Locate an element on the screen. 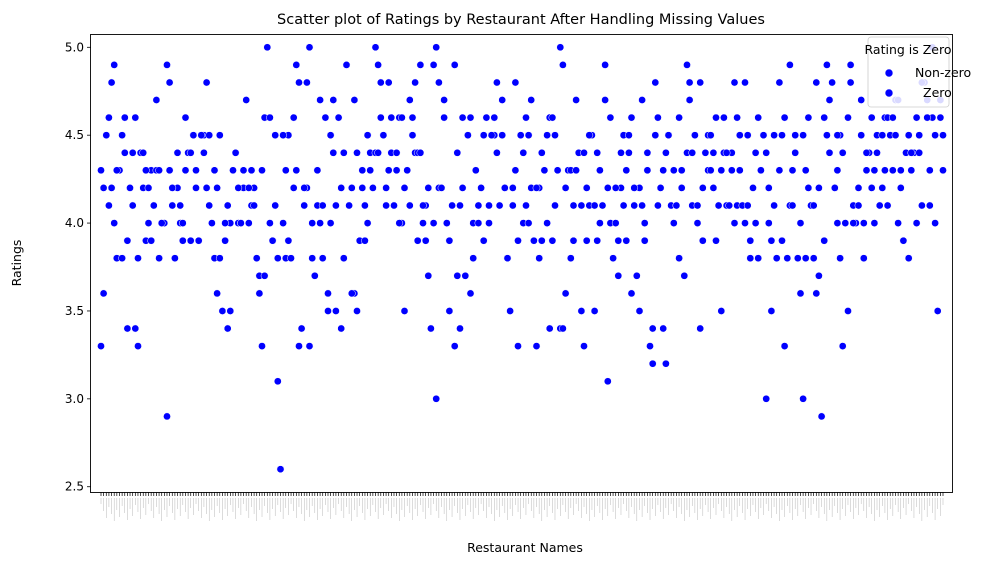 The height and width of the screenshot is (565, 1001). y-tick-label-1: 3.0 is located at coordinates (74, 399).